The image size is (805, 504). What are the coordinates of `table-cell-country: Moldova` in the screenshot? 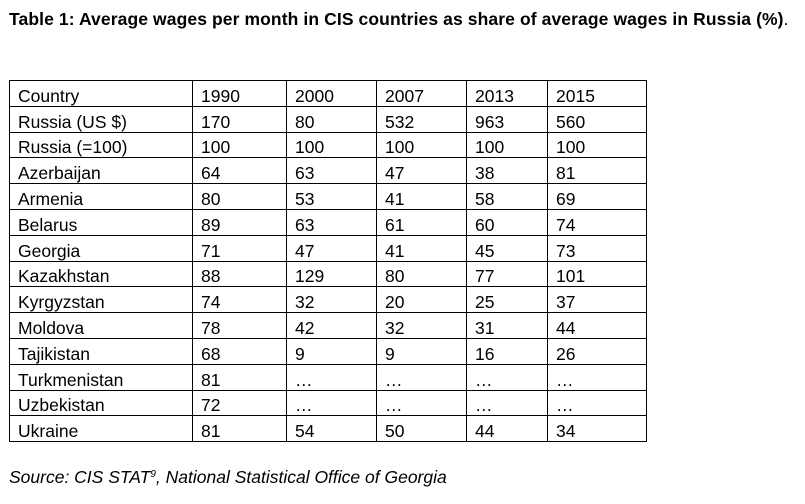 It's located at (101, 325).